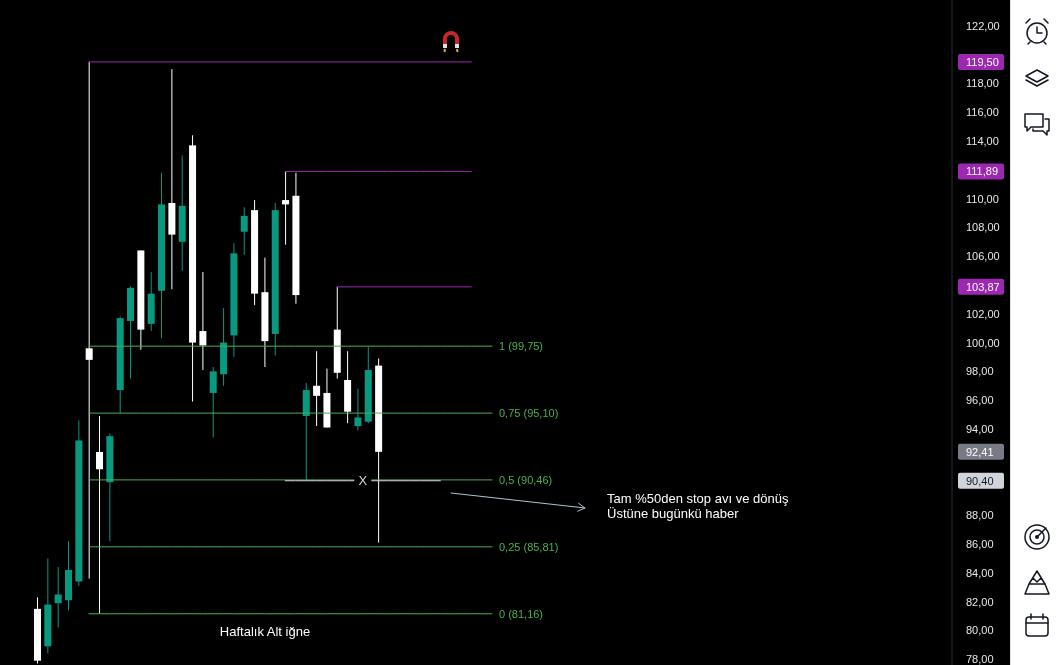 The width and height of the screenshot is (1059, 665). Describe the element at coordinates (980, 572) in the screenshot. I see `y-tick-label: 84,00` at that location.